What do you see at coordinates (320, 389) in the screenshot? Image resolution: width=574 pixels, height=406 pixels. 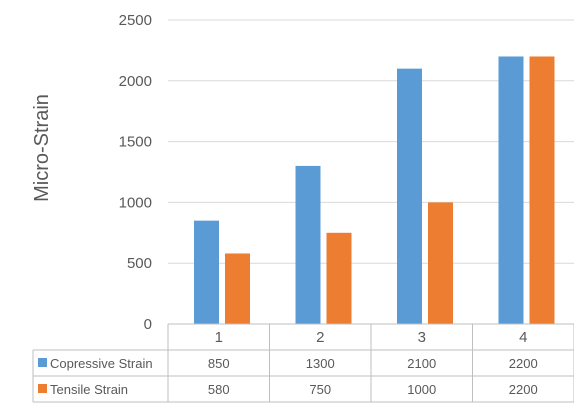 I see `data-cell: 750` at bounding box center [320, 389].